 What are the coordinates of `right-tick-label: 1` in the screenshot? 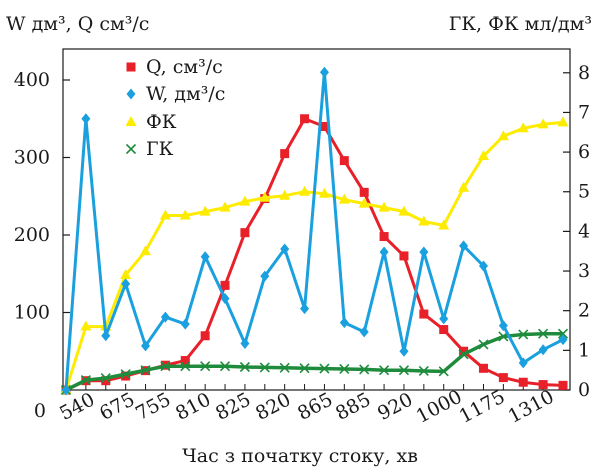 It's located at (584, 350).